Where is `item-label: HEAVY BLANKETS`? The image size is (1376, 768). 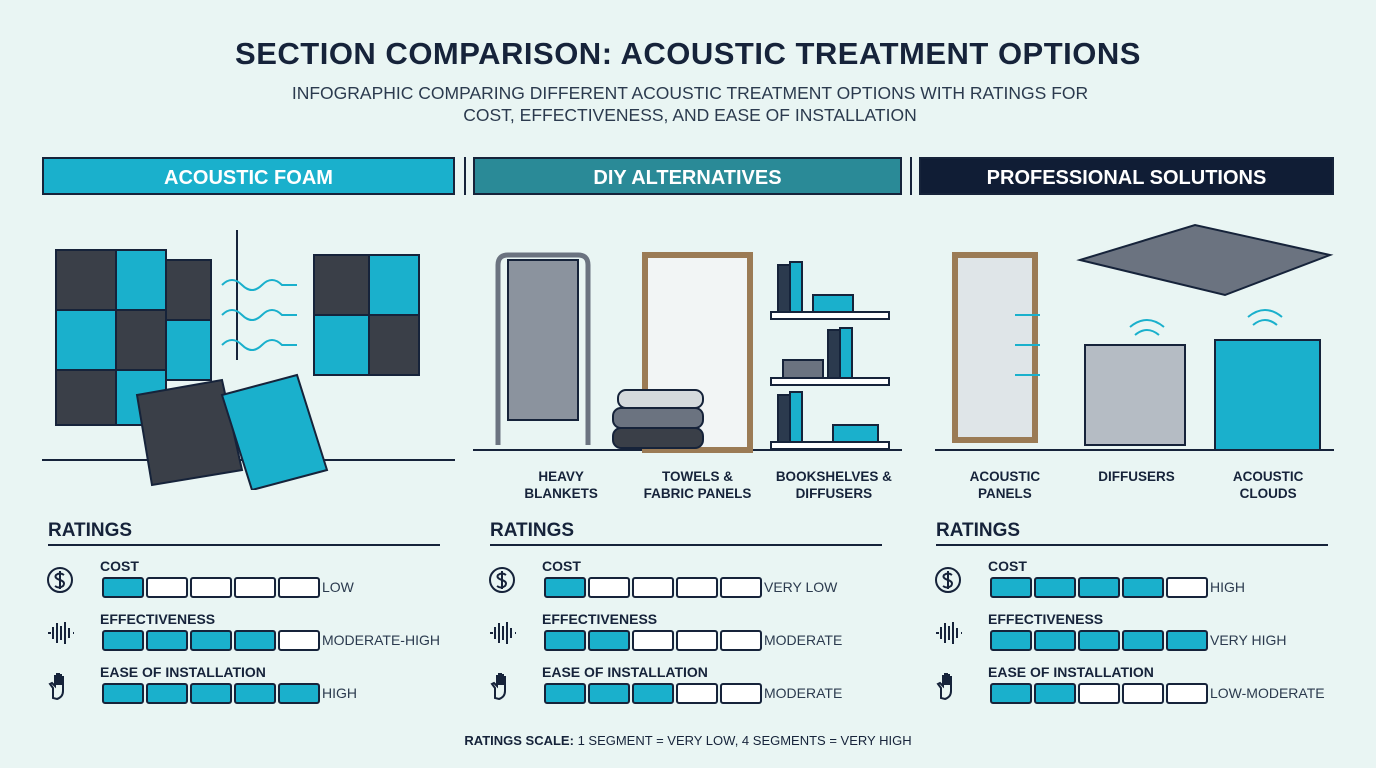 item-label: HEAVY BLANKETS is located at coordinates (561, 485).